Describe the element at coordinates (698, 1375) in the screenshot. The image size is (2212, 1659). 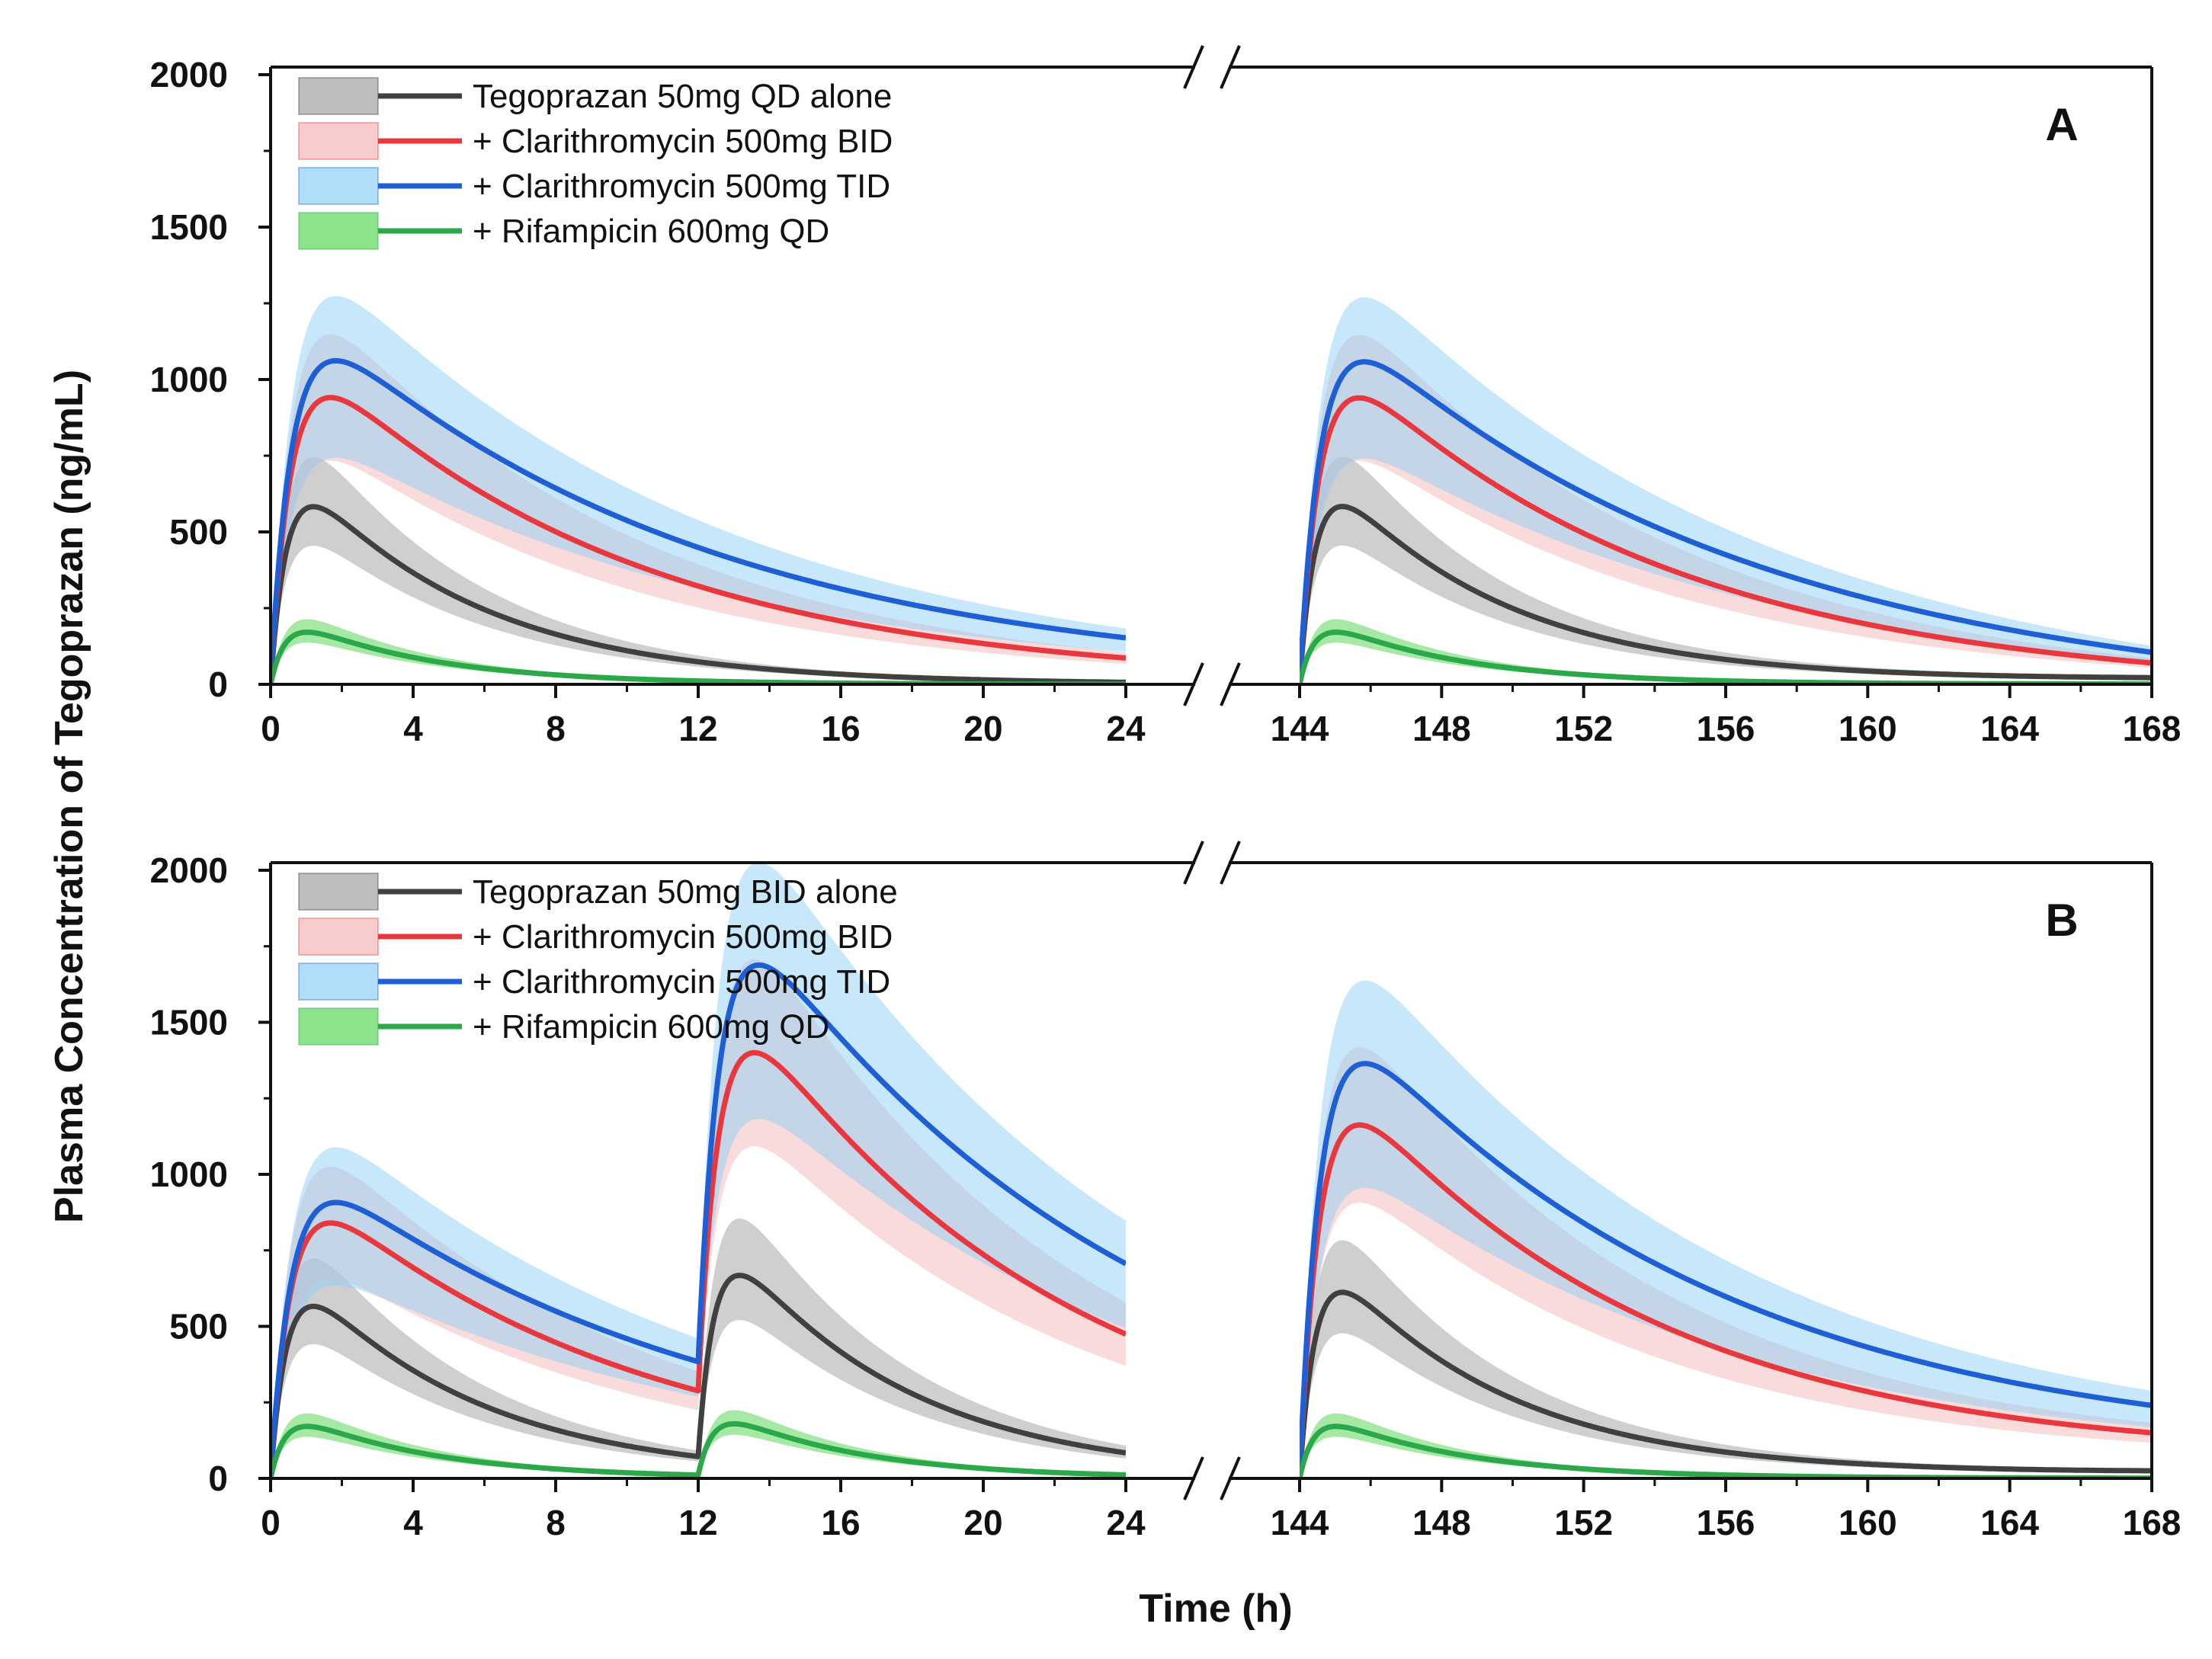
I see `series-line-b-0-L` at that location.